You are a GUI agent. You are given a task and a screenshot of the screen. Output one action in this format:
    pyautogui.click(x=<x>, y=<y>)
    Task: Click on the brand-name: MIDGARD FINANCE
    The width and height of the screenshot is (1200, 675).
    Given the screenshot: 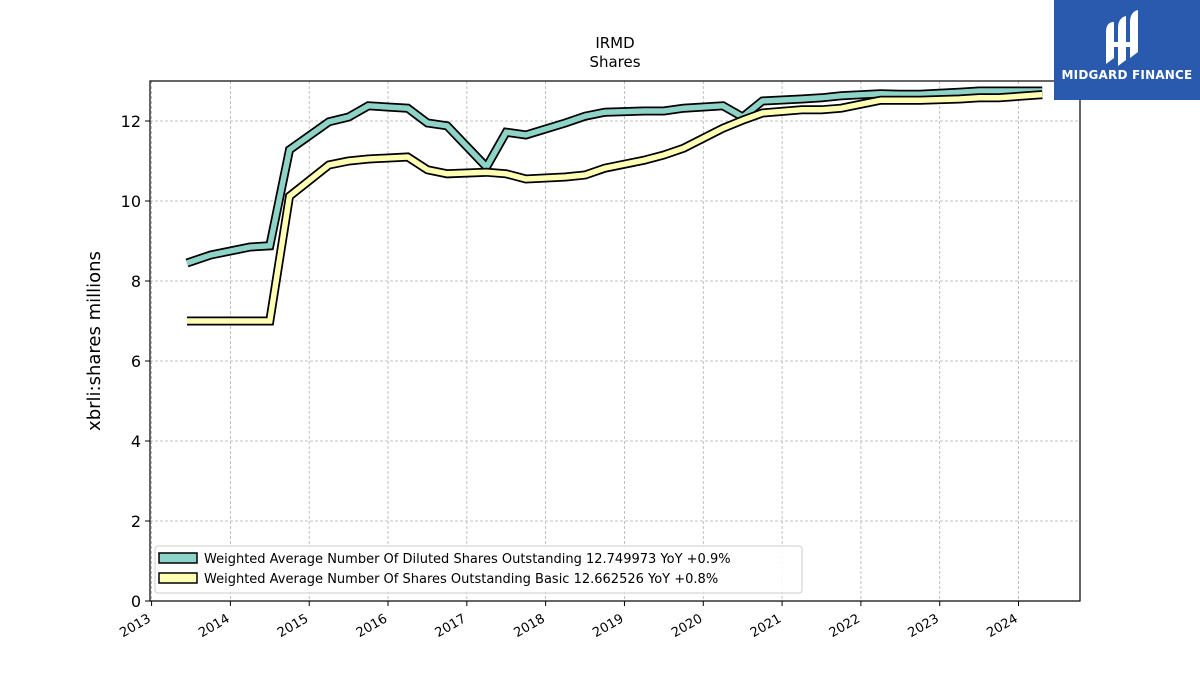 What is the action you would take?
    pyautogui.click(x=1127, y=75)
    